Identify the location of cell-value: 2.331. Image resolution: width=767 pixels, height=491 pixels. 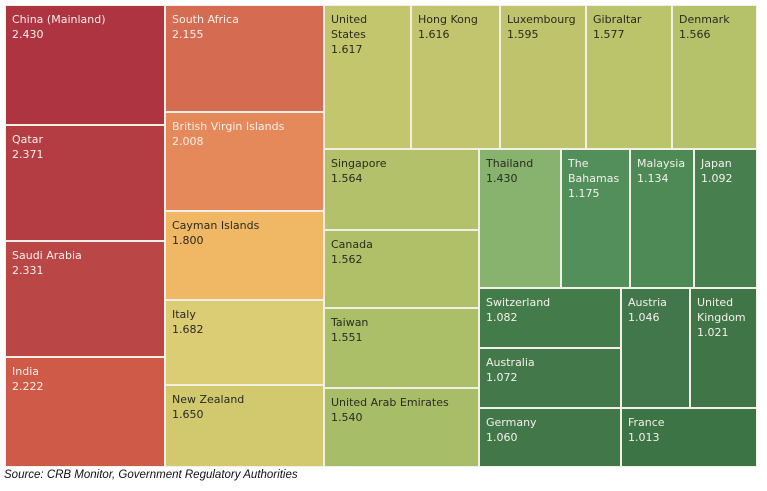
(28, 270).